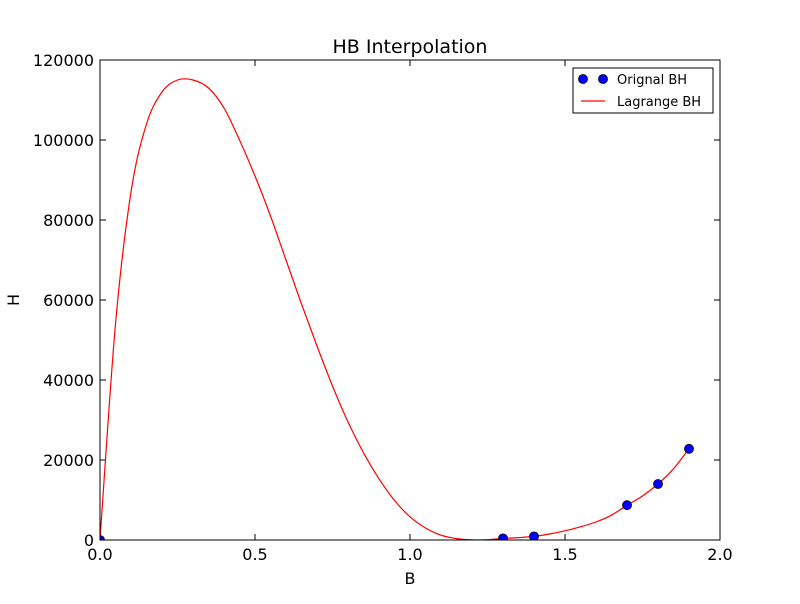 This screenshot has height=604, width=800. What do you see at coordinates (409, 554) in the screenshot?
I see `x-tick-label: 1.0` at bounding box center [409, 554].